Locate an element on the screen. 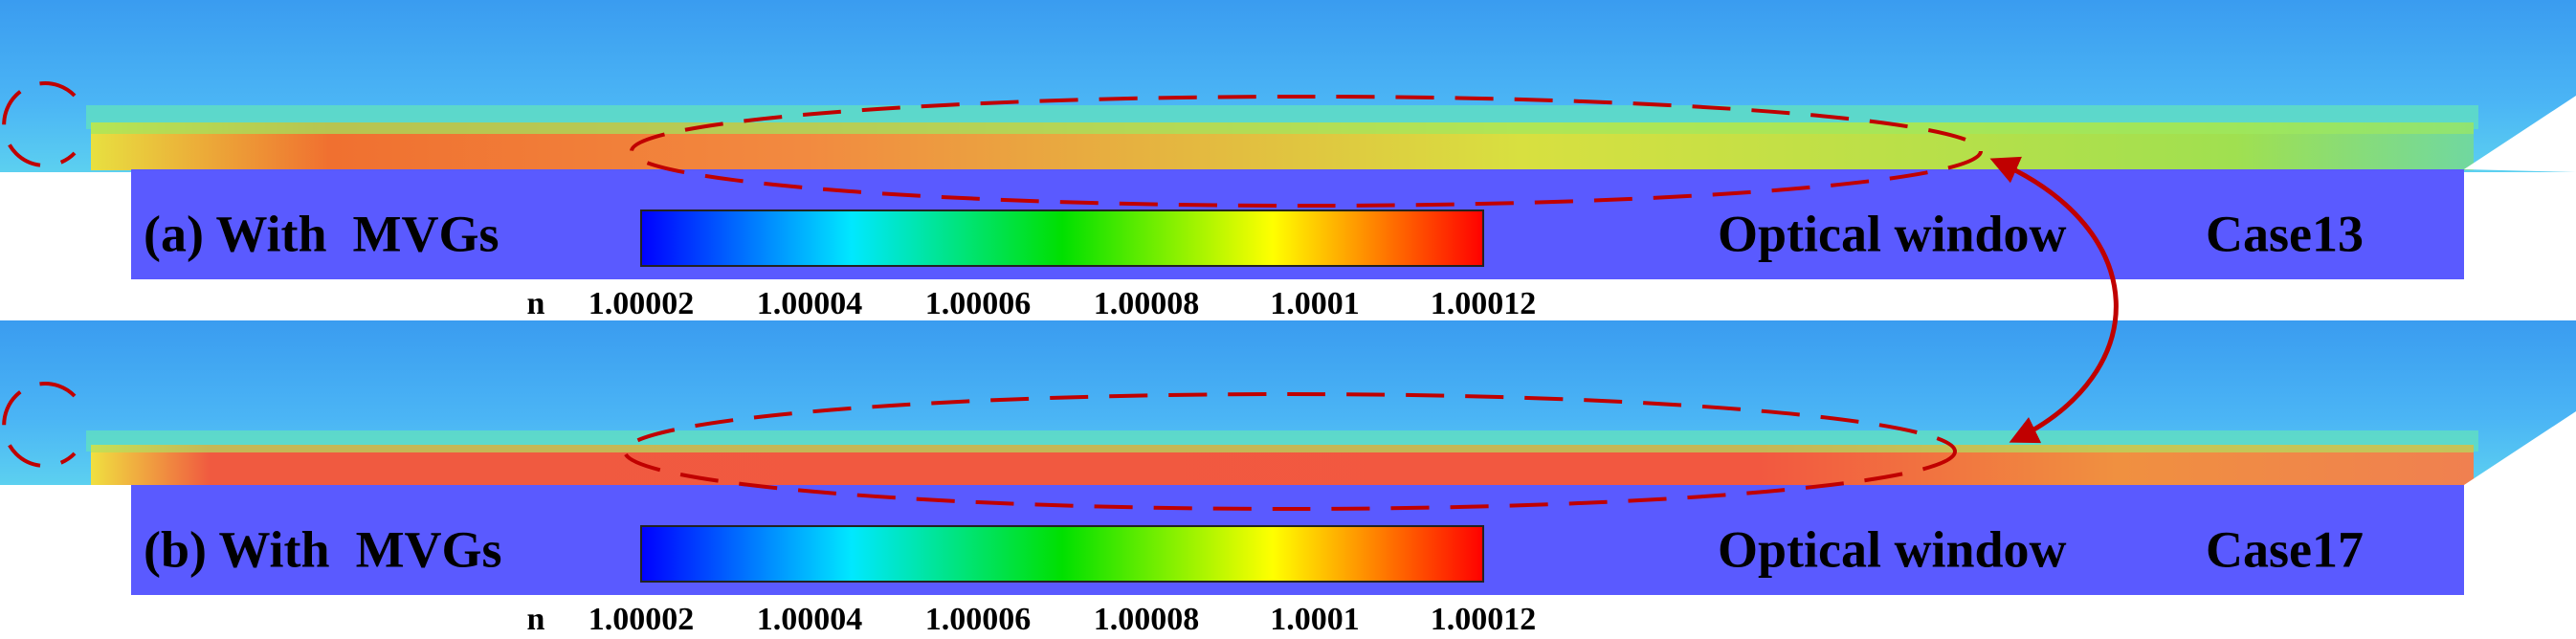  case-label: Case13 is located at coordinates (2285, 233).